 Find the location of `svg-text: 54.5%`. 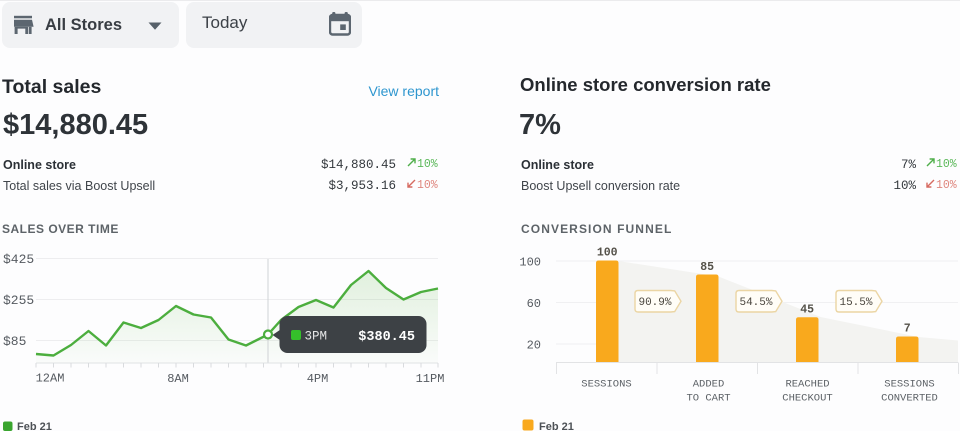

svg-text: 54.5% is located at coordinates (755, 303).